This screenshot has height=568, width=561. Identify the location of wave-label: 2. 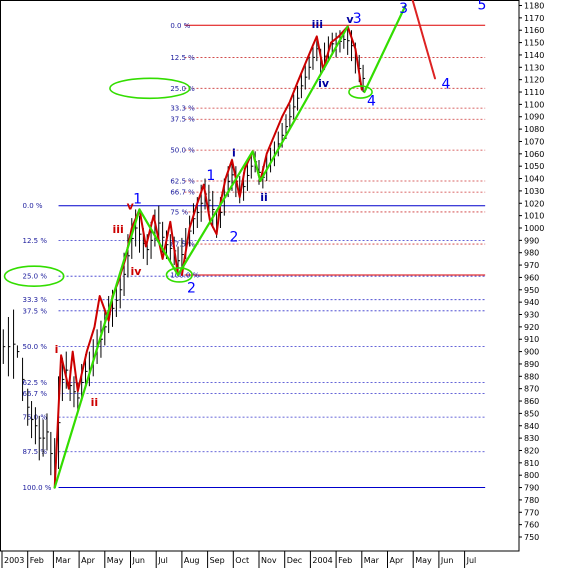
(191, 288).